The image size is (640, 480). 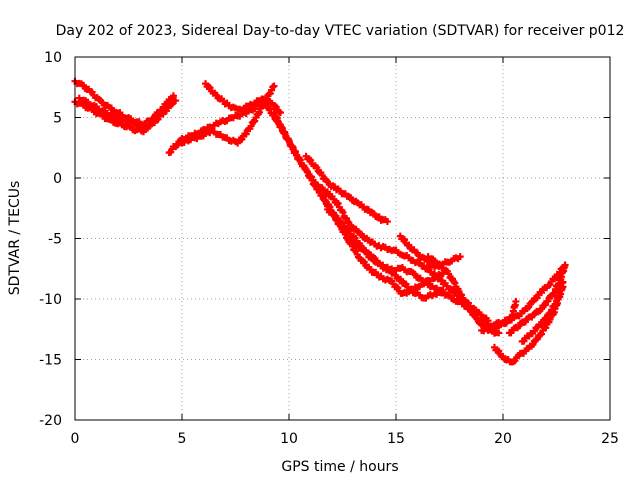 What do you see at coordinates (610, 439) in the screenshot?
I see `x-tick-label: 25` at bounding box center [610, 439].